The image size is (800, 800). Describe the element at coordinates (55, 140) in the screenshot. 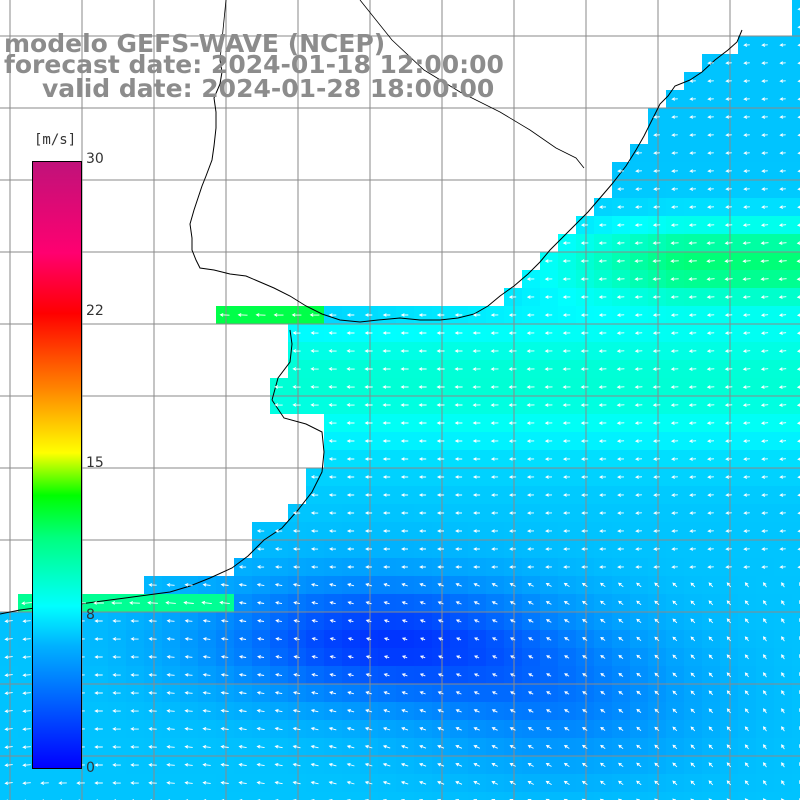

I see `colorbar-unit: [m/s]` at that location.